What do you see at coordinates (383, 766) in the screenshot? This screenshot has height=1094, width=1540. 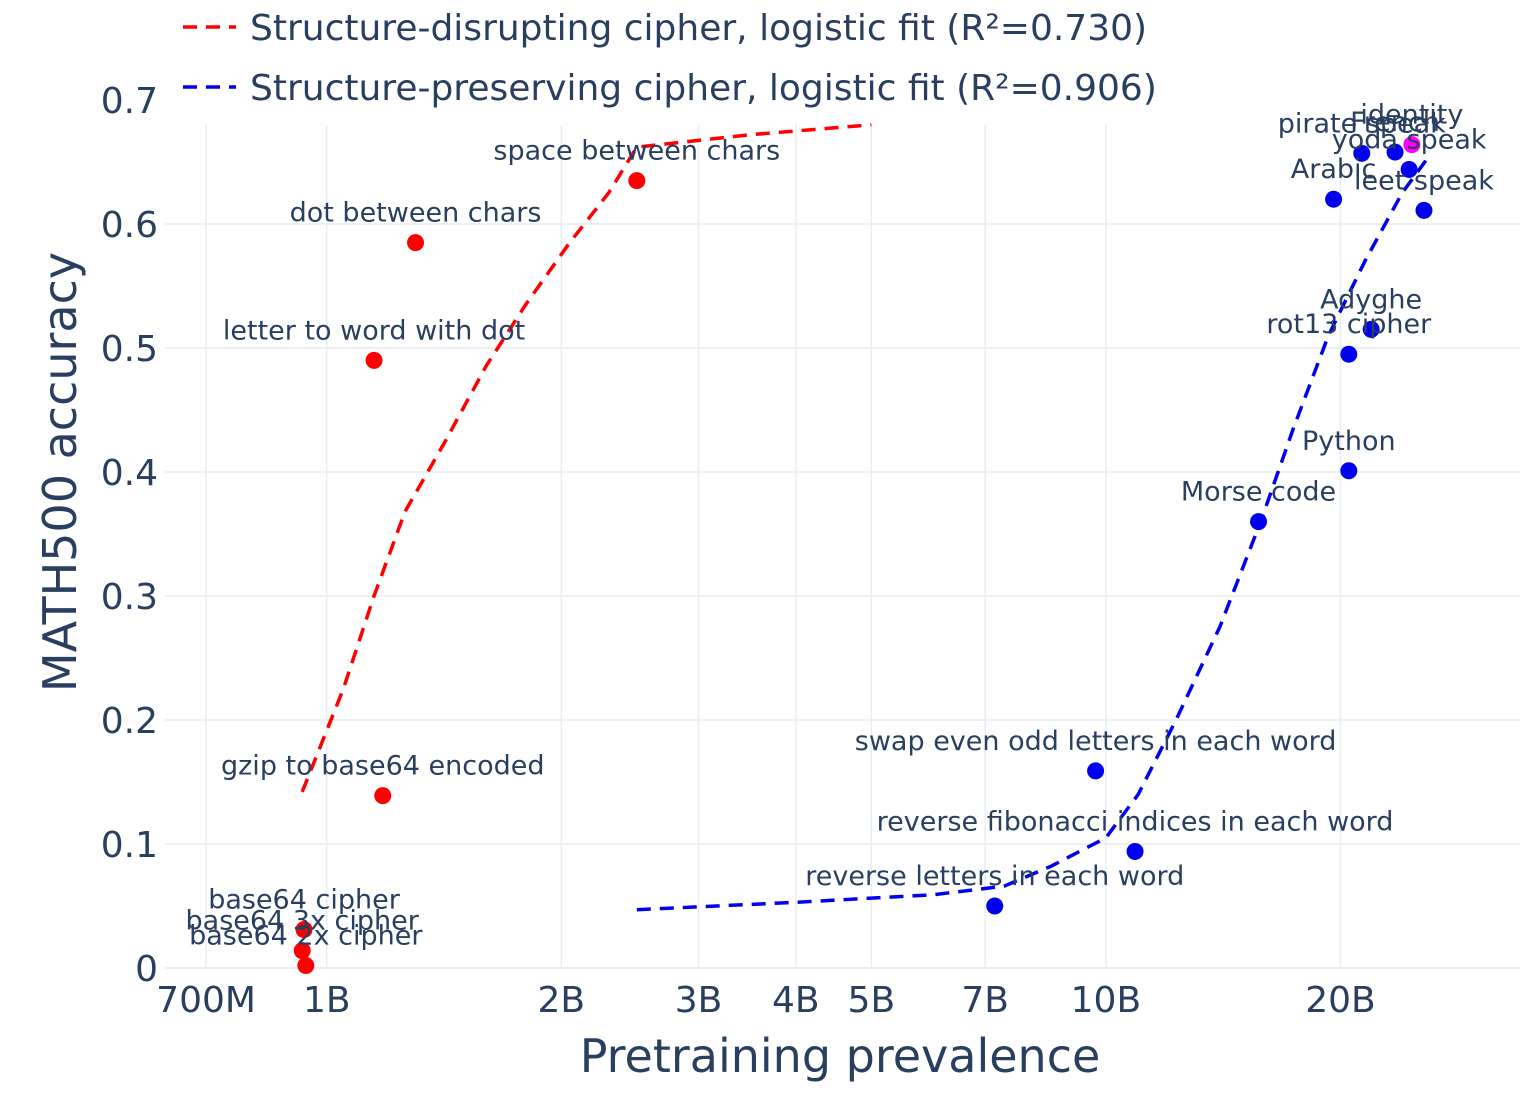 I see `point-label: gzip to base64 encoded` at bounding box center [383, 766].